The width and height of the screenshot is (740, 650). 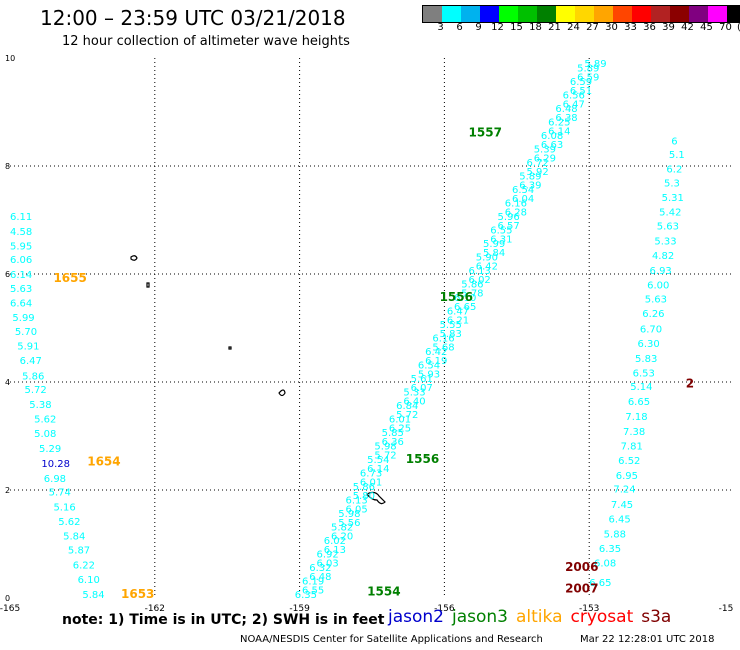 What do you see at coordinates (422, 379) in the screenshot?
I see `swh-value: 5.61` at bounding box center [422, 379].